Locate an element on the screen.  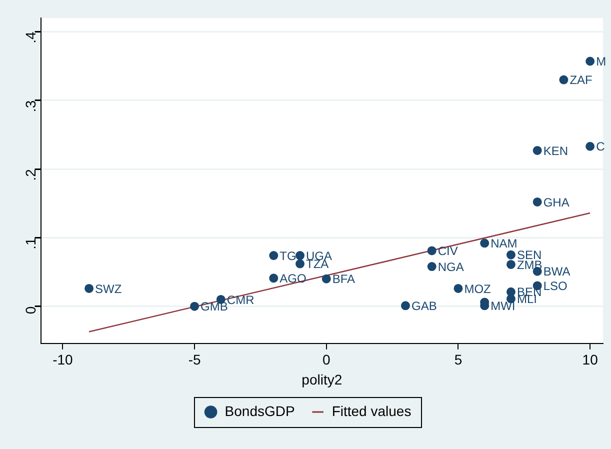
data-label: SWZ is located at coordinates (108, 289).